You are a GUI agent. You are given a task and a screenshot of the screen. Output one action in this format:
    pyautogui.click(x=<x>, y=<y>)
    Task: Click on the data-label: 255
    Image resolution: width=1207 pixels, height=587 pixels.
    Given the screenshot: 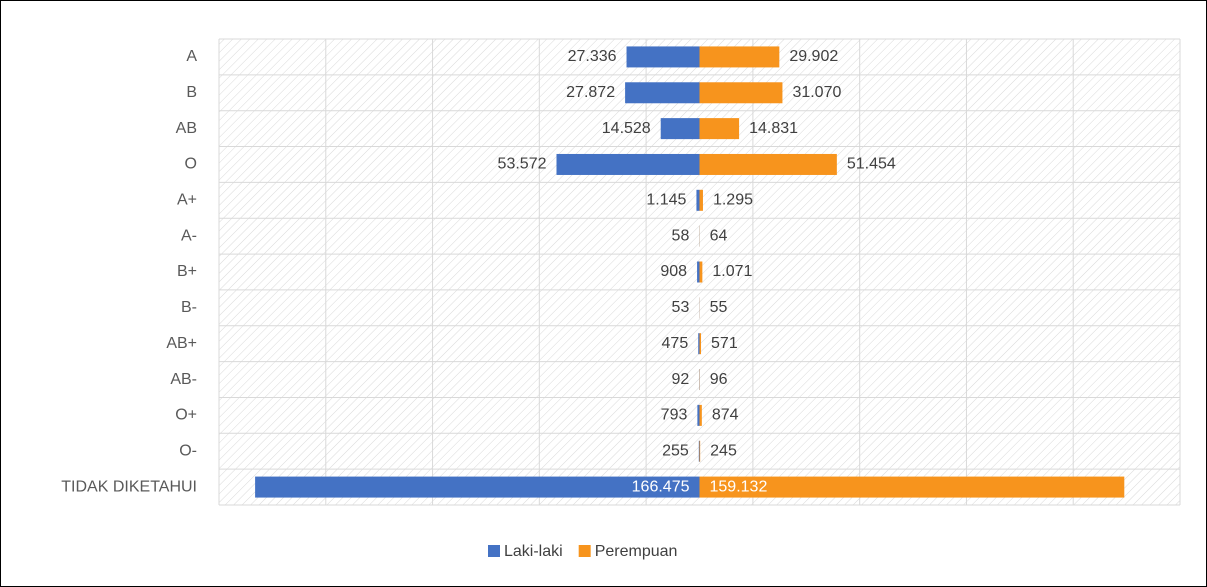 What is the action you would take?
    pyautogui.click(x=675, y=450)
    